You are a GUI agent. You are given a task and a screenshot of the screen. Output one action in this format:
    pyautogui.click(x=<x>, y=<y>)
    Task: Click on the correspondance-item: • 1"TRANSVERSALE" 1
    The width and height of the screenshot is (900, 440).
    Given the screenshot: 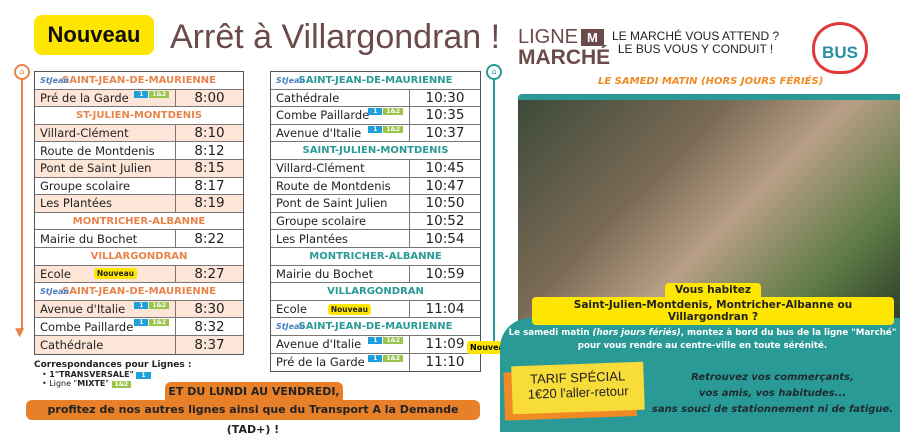 What is the action you would take?
    pyautogui.click(x=112, y=374)
    